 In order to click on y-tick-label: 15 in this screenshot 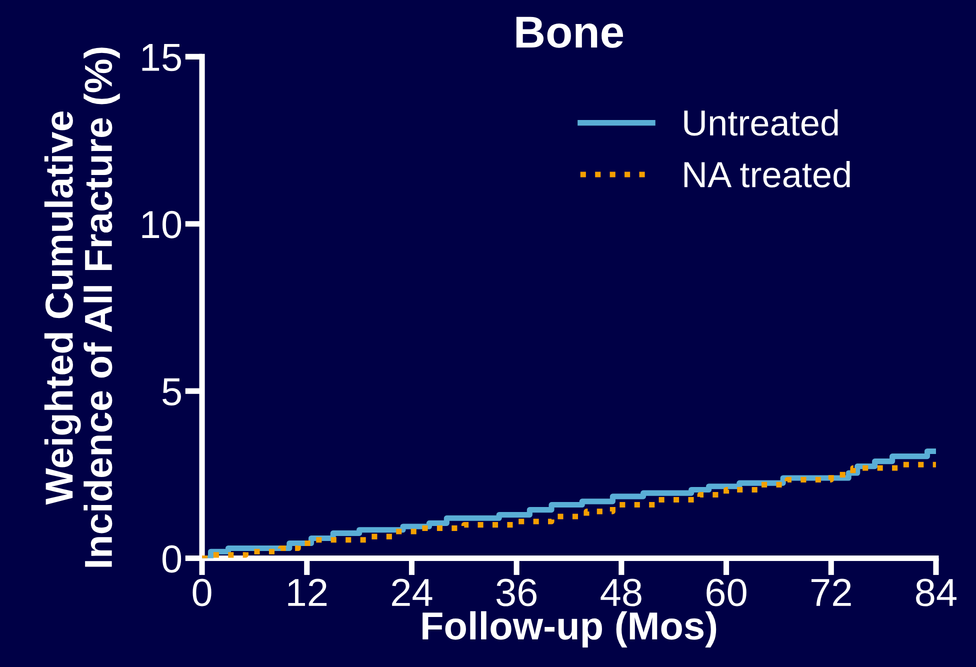, I will do `click(161, 58)`.